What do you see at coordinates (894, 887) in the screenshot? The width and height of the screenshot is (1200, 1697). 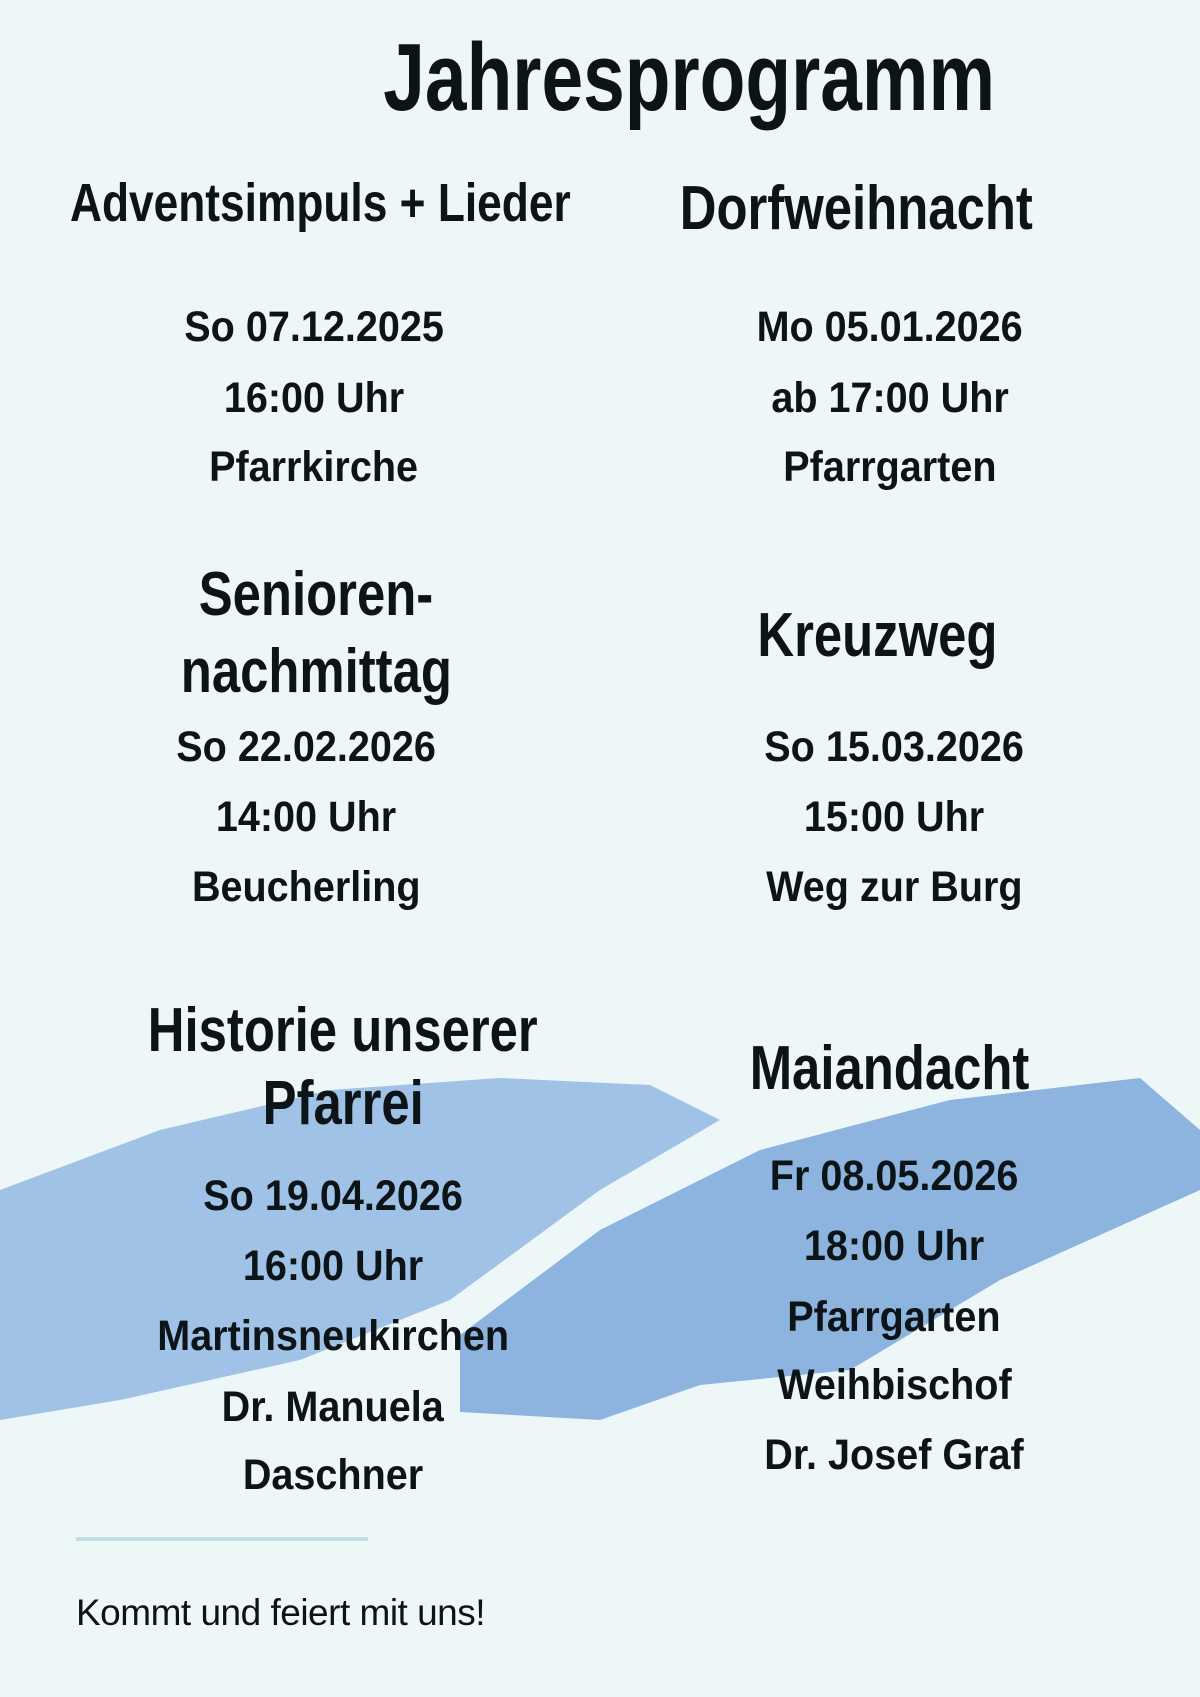 I see `event-location: Weg zur Burg` at bounding box center [894, 887].